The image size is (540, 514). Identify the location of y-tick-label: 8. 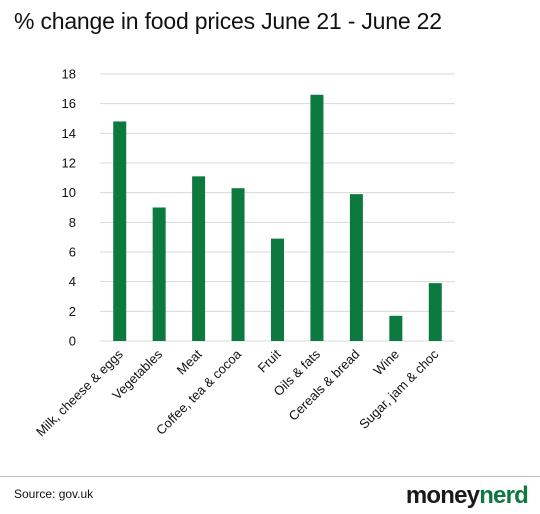
(72, 222).